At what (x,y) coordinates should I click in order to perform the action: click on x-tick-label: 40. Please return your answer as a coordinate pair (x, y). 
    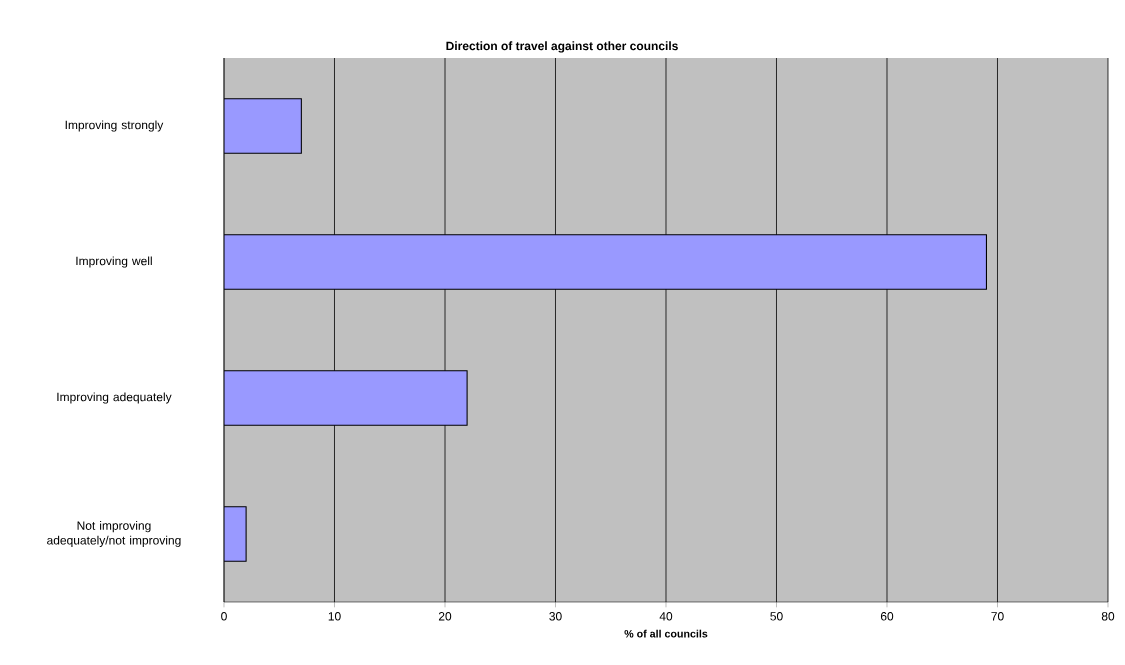
    Looking at the image, I should click on (666, 616).